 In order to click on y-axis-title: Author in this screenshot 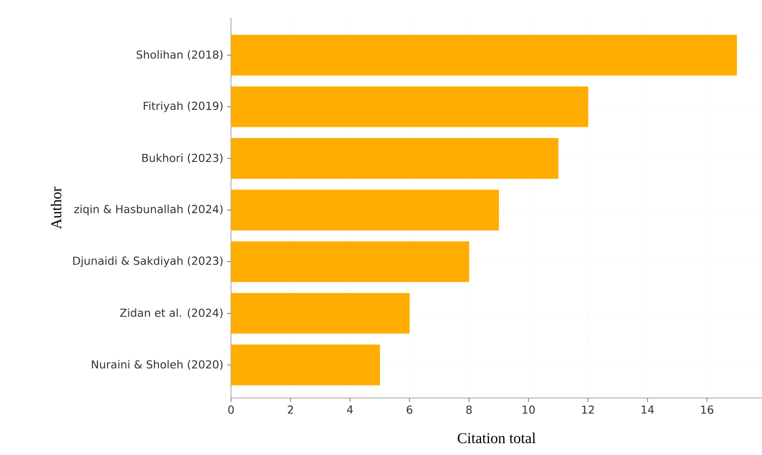, I will do `click(56, 208)`.